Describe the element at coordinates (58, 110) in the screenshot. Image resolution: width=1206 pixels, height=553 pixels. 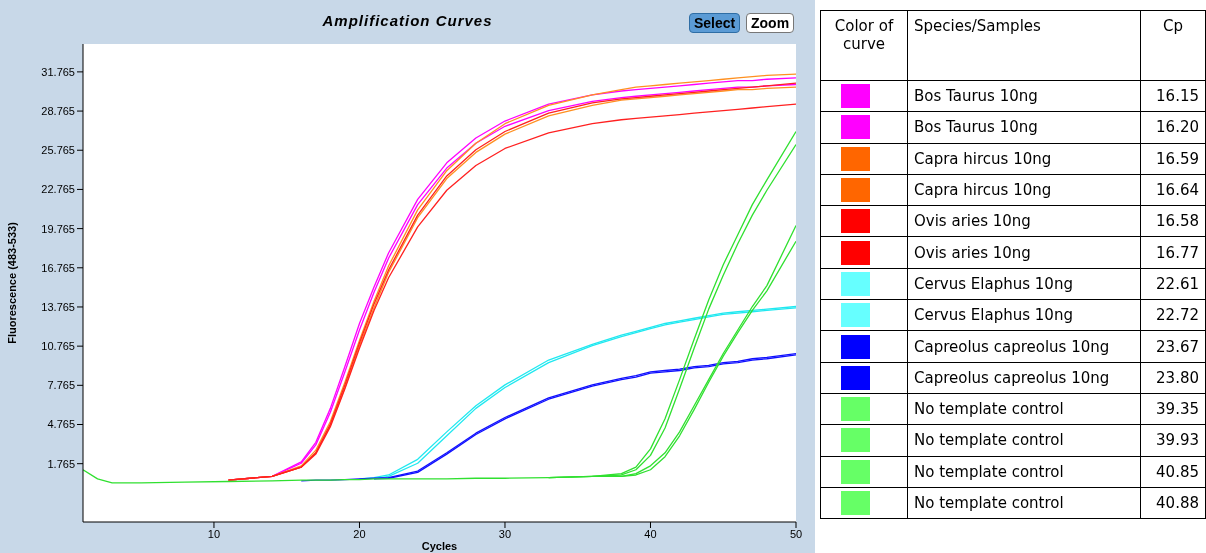
I see `y-tick-label: 28.765` at that location.